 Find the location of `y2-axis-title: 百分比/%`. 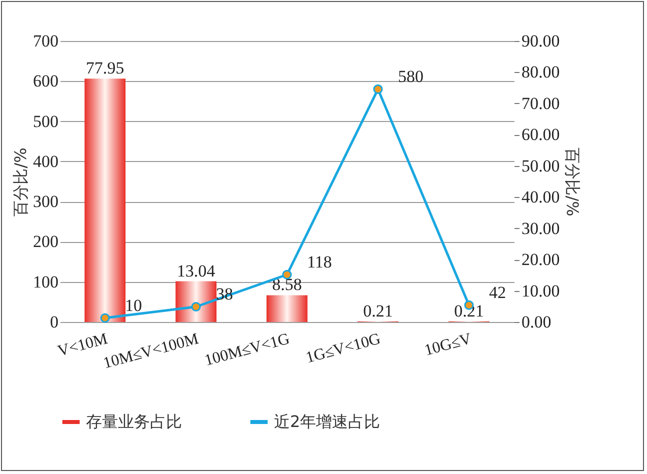

y2-axis-title: 百分比/% is located at coordinates (572, 182).